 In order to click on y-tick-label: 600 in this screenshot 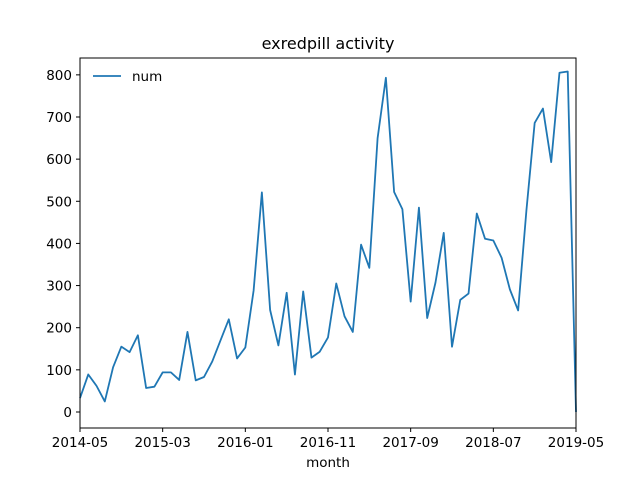, I will do `click(59, 160)`.